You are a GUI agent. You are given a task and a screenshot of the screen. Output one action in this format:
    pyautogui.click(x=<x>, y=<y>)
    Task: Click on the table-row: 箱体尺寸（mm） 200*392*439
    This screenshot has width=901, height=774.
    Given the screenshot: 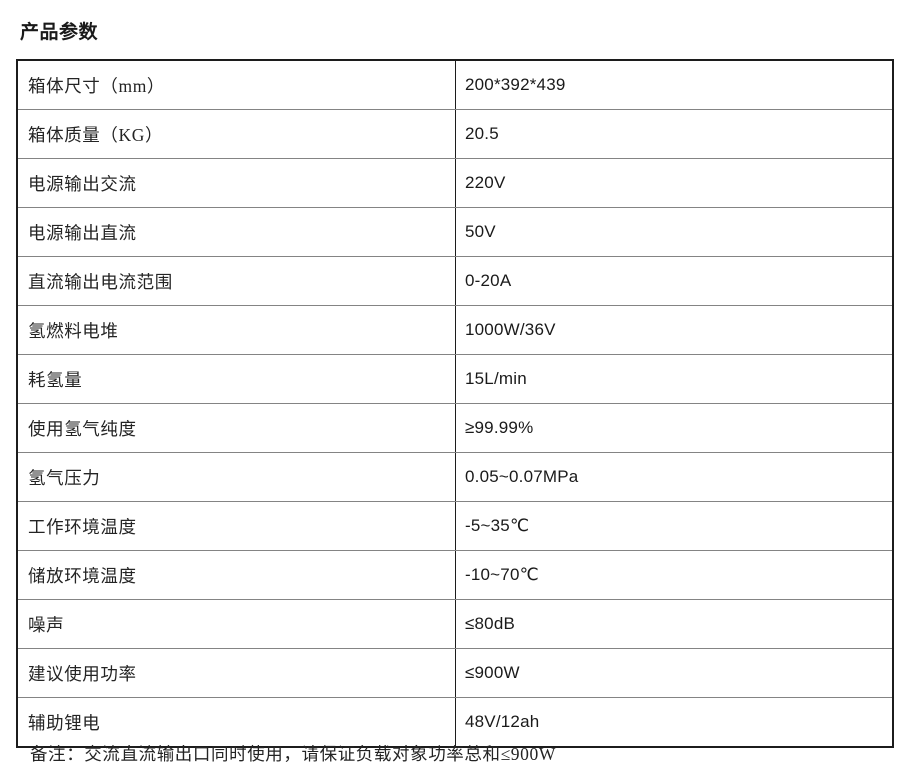 What is the action you would take?
    pyautogui.click(x=455, y=84)
    